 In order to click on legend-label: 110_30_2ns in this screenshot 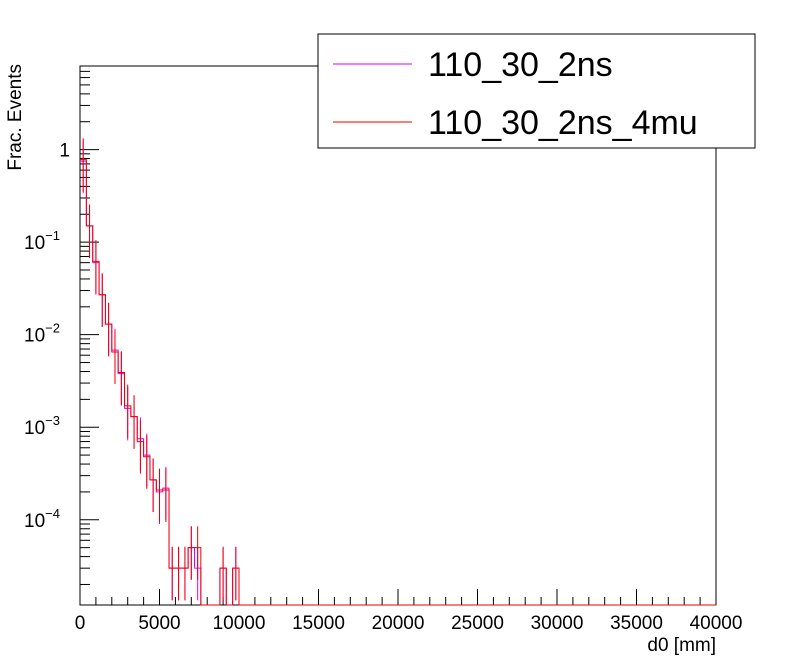, I will do `click(520, 65)`.